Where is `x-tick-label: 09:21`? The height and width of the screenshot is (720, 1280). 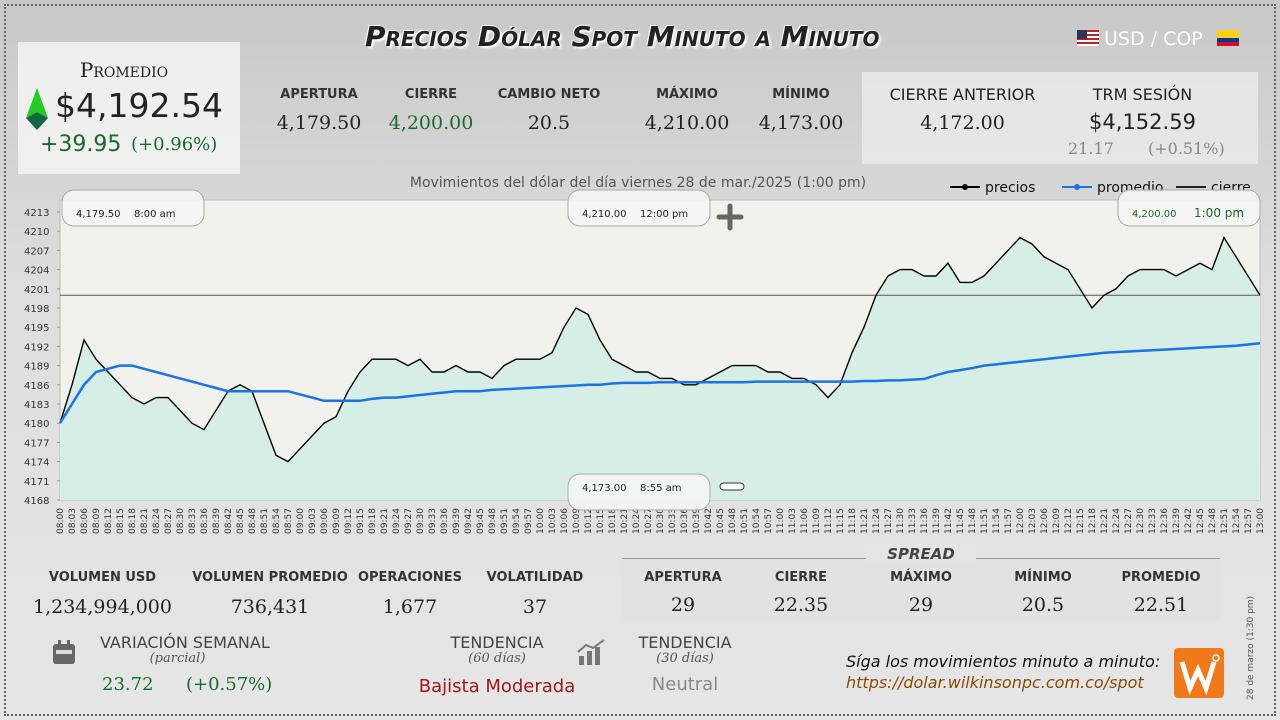 x-tick-label: 09:21 is located at coordinates (385, 521).